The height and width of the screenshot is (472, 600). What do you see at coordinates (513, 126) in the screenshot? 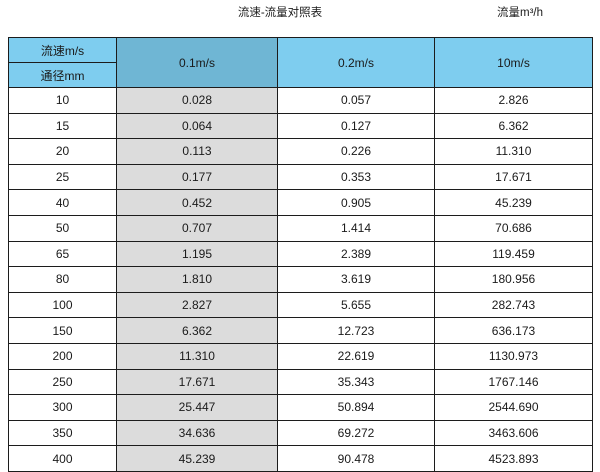
I see `cell-flow-10: 6.362` at bounding box center [513, 126].